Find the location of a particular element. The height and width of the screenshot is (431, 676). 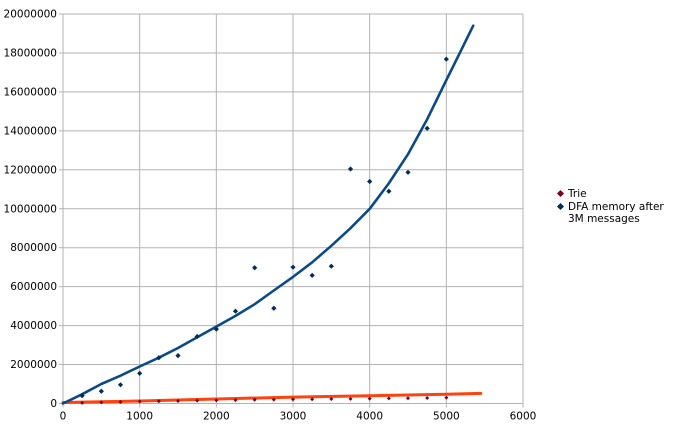

legend-item-dfa: DFA memory after 3M messages is located at coordinates (616, 213).